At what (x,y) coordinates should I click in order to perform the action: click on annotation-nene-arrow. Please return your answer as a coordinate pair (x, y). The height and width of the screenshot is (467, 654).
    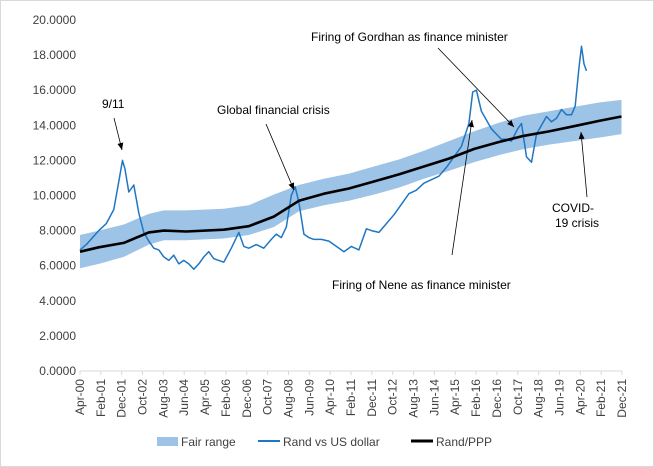
    Looking at the image, I should click on (462, 187).